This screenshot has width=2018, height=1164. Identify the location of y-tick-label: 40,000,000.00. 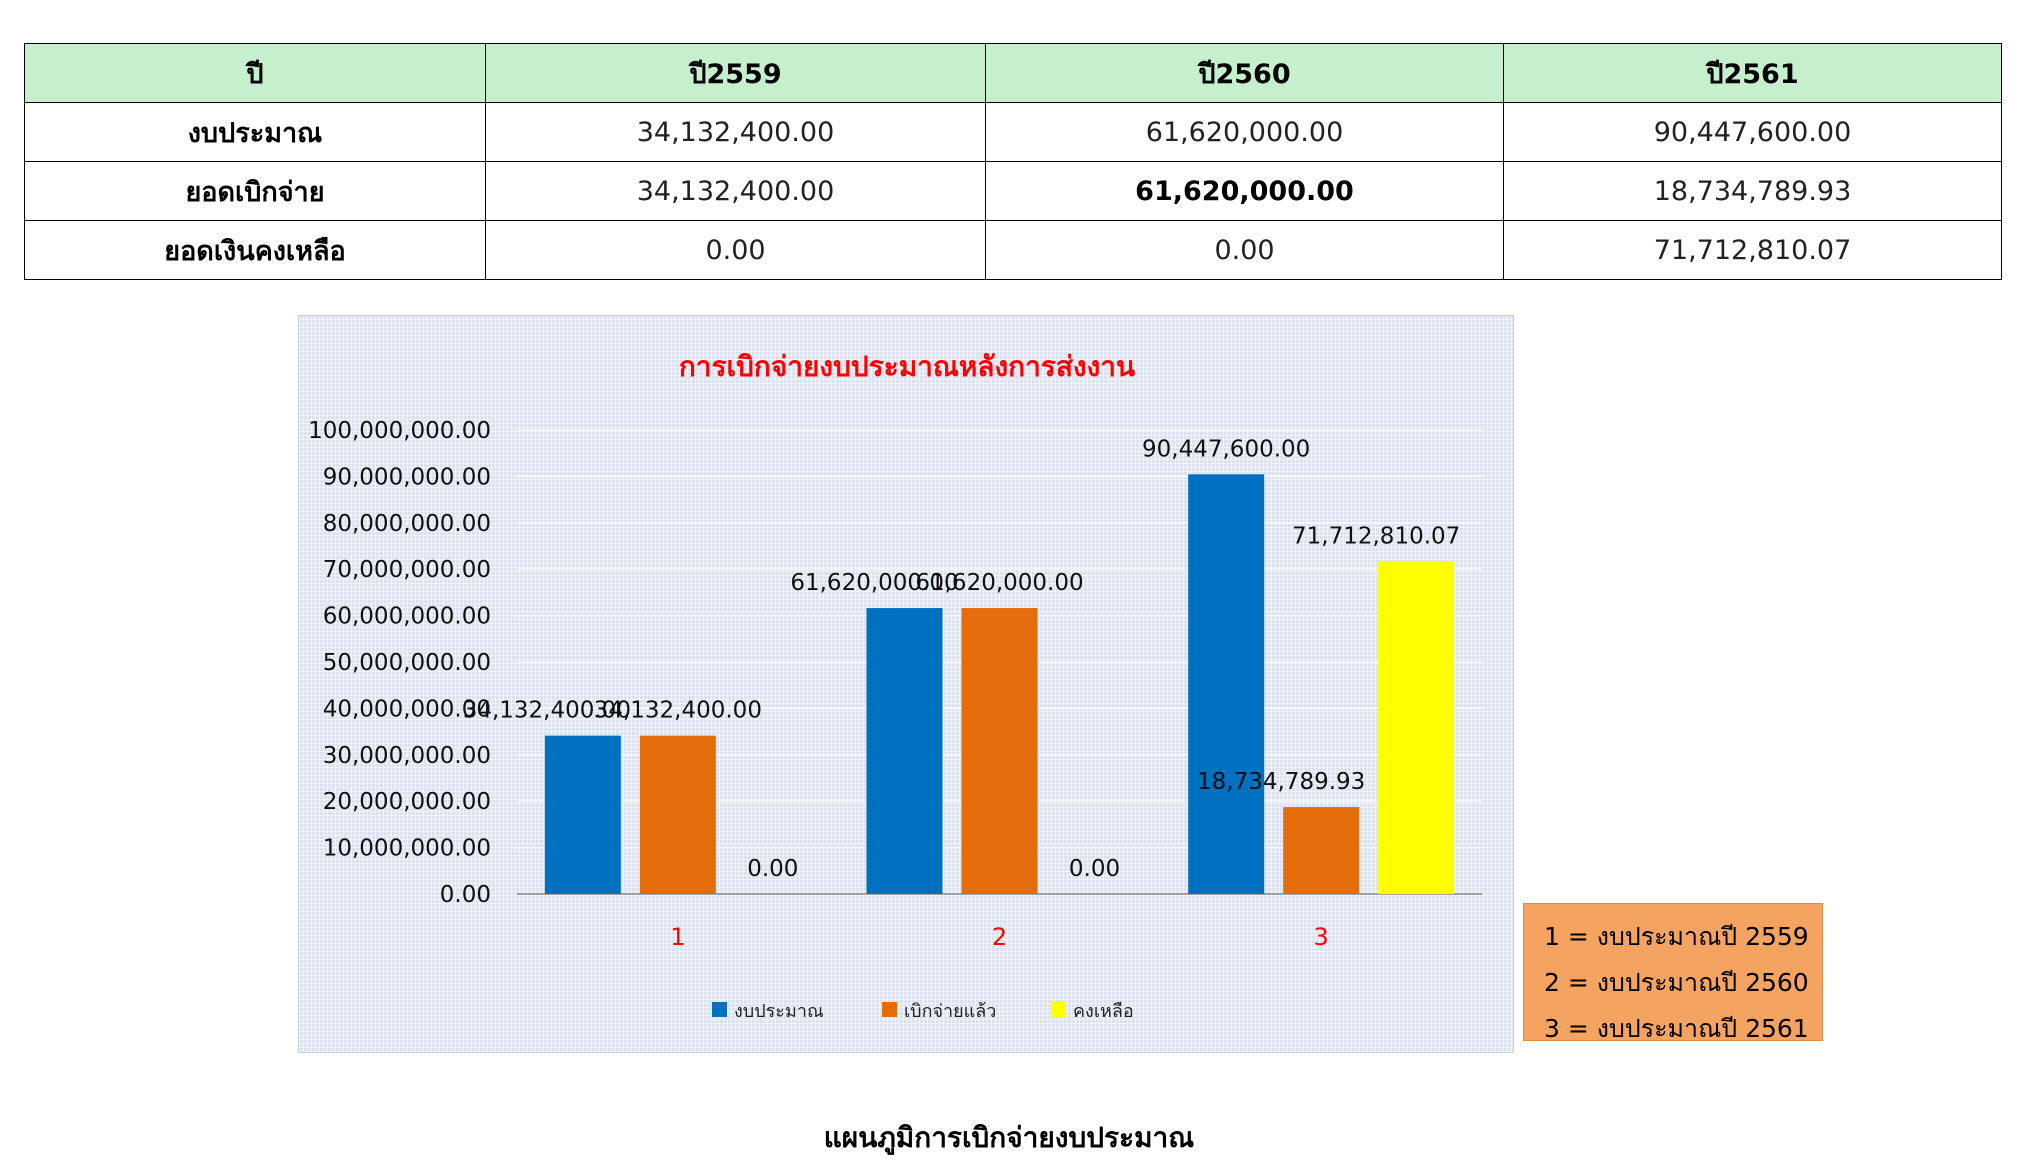
(407, 709).